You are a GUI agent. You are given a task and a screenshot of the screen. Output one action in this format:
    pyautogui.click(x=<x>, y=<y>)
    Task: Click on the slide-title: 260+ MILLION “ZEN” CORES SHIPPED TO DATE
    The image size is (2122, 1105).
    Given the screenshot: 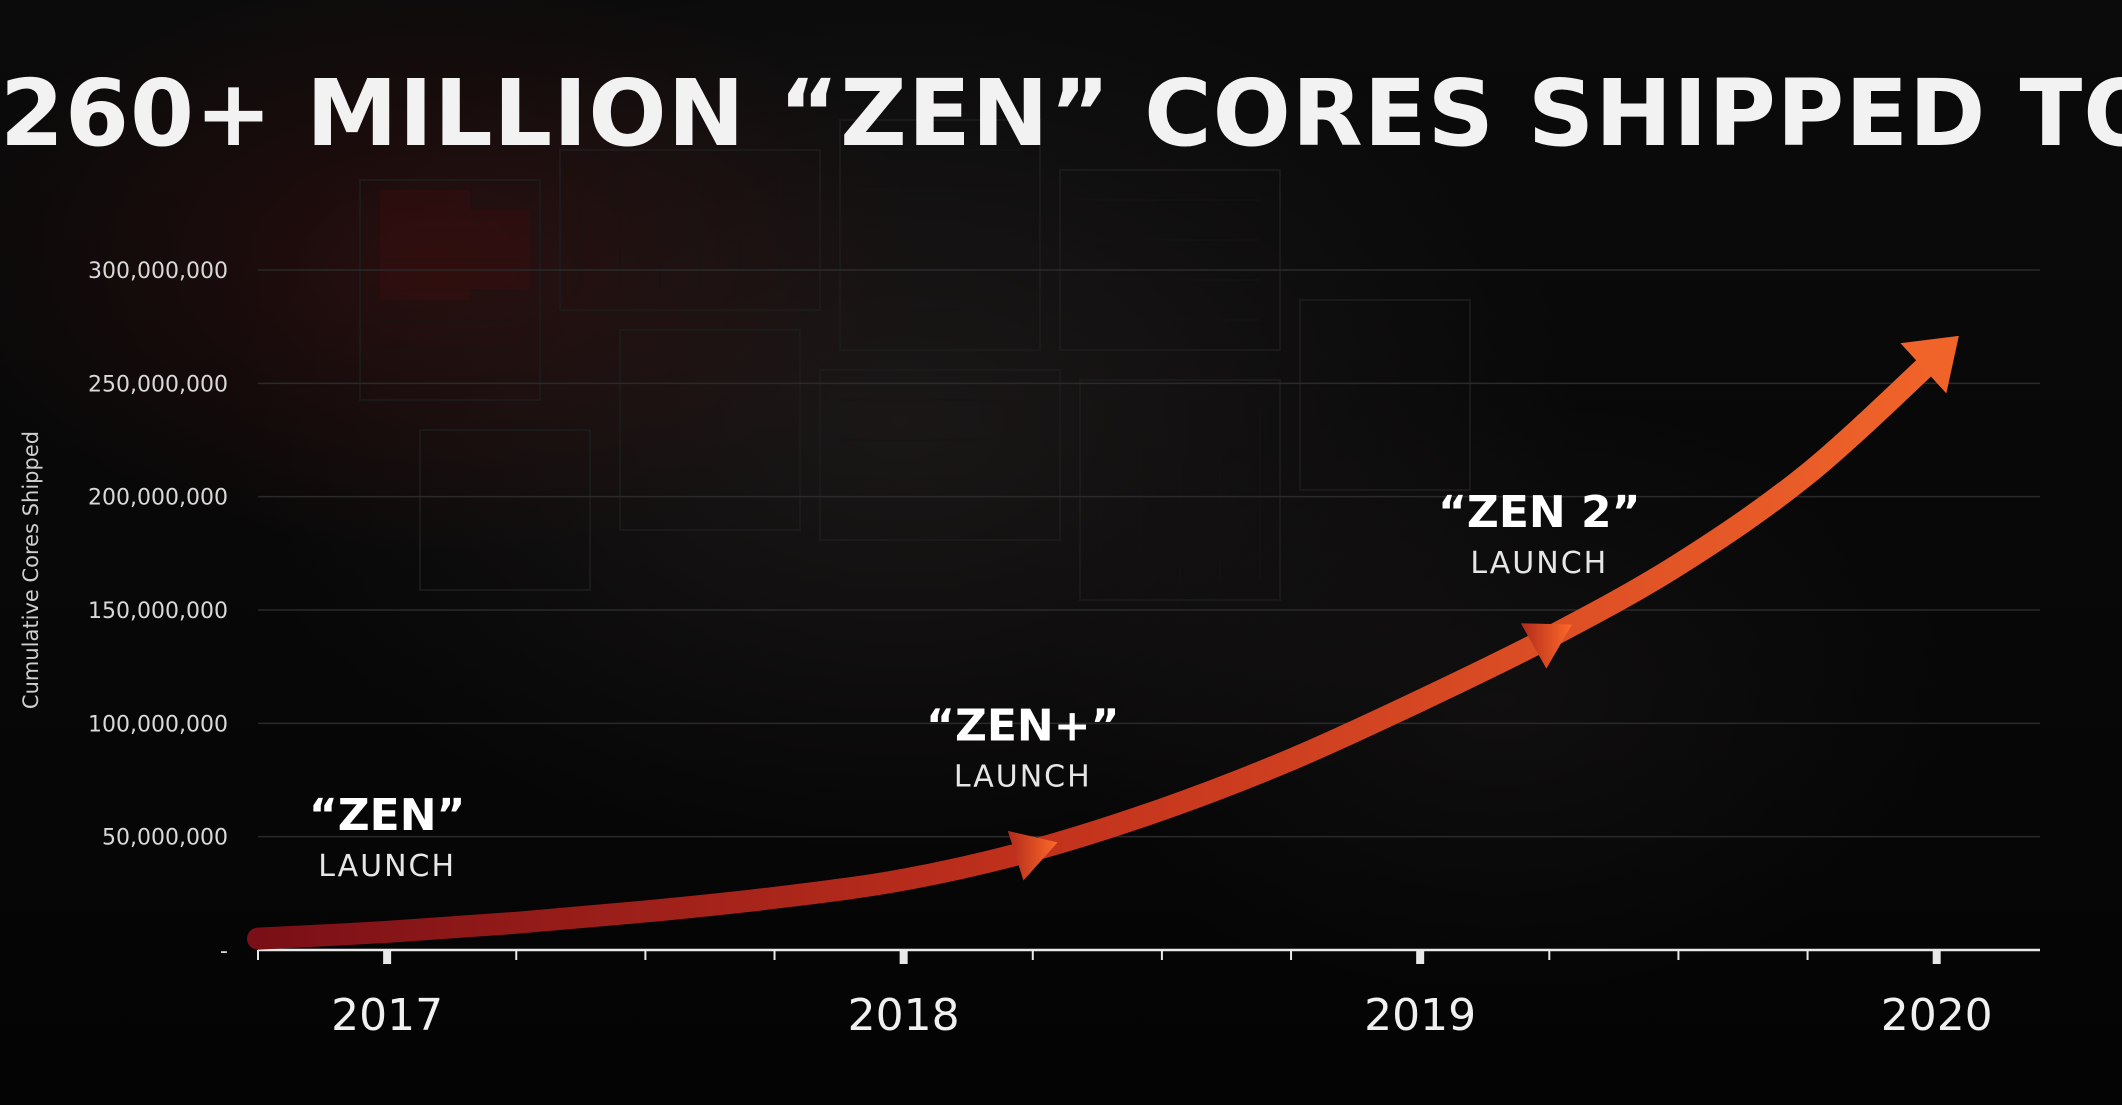 What is the action you would take?
    pyautogui.click(x=1061, y=113)
    